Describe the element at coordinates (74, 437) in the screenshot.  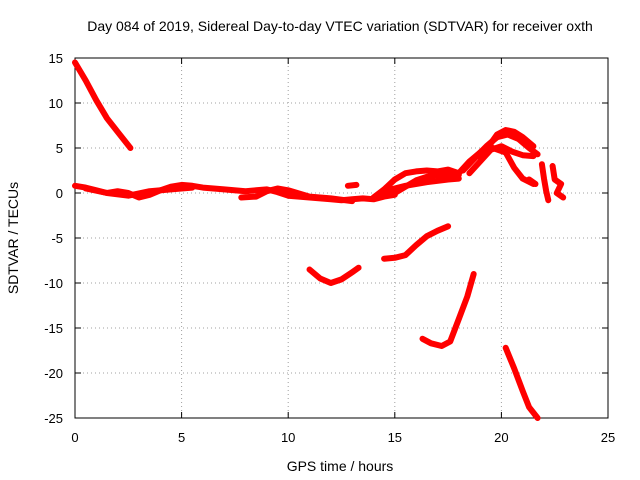
I see `x-tick-label: 0` at that location.